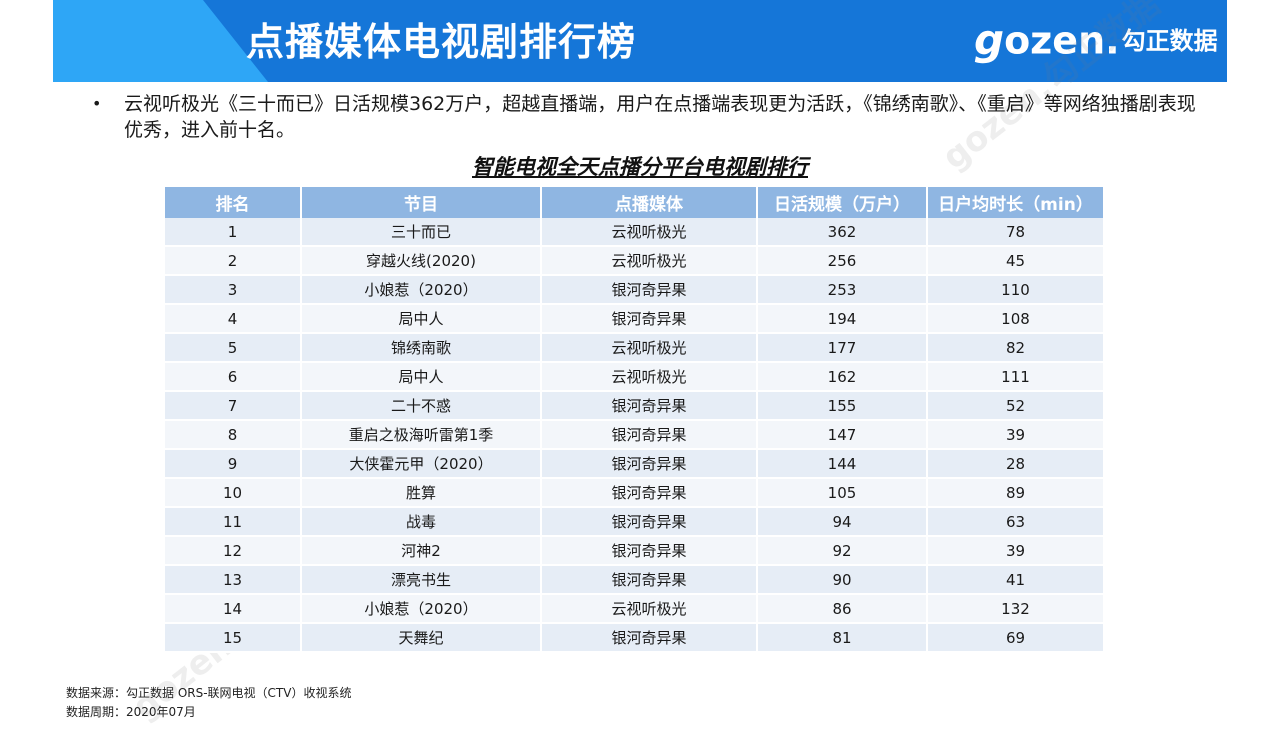 The image size is (1280, 729). Describe the element at coordinates (421, 638) in the screenshot. I see `cell-program: 天舞纪` at that location.